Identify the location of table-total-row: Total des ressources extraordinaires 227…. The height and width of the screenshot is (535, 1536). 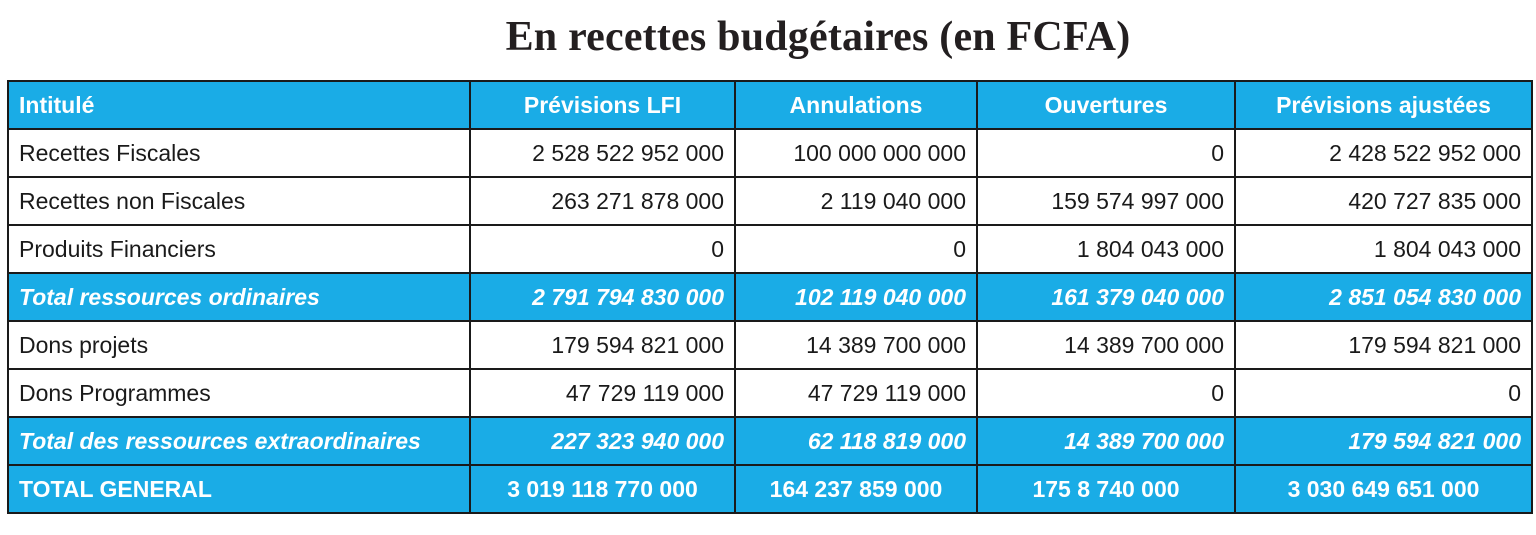
(770, 441).